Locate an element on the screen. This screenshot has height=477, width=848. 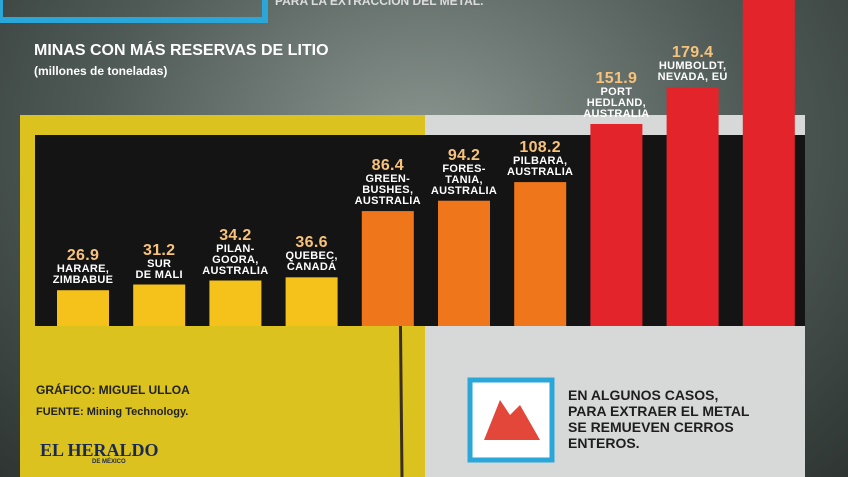
mountain-icon is located at coordinates (512, 420).